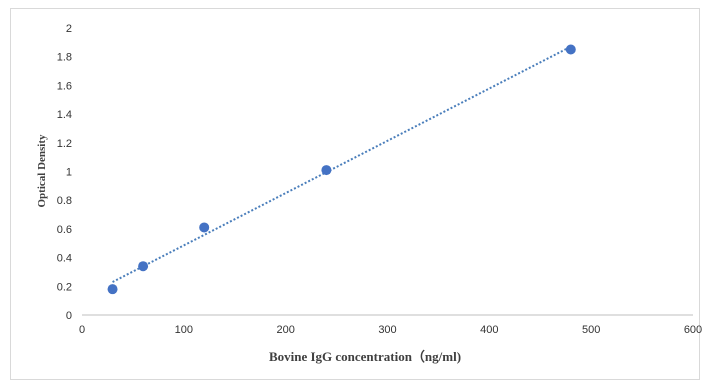 This screenshot has width=702, height=387. I want to click on y-tick-label: 0.4, so click(64, 259).